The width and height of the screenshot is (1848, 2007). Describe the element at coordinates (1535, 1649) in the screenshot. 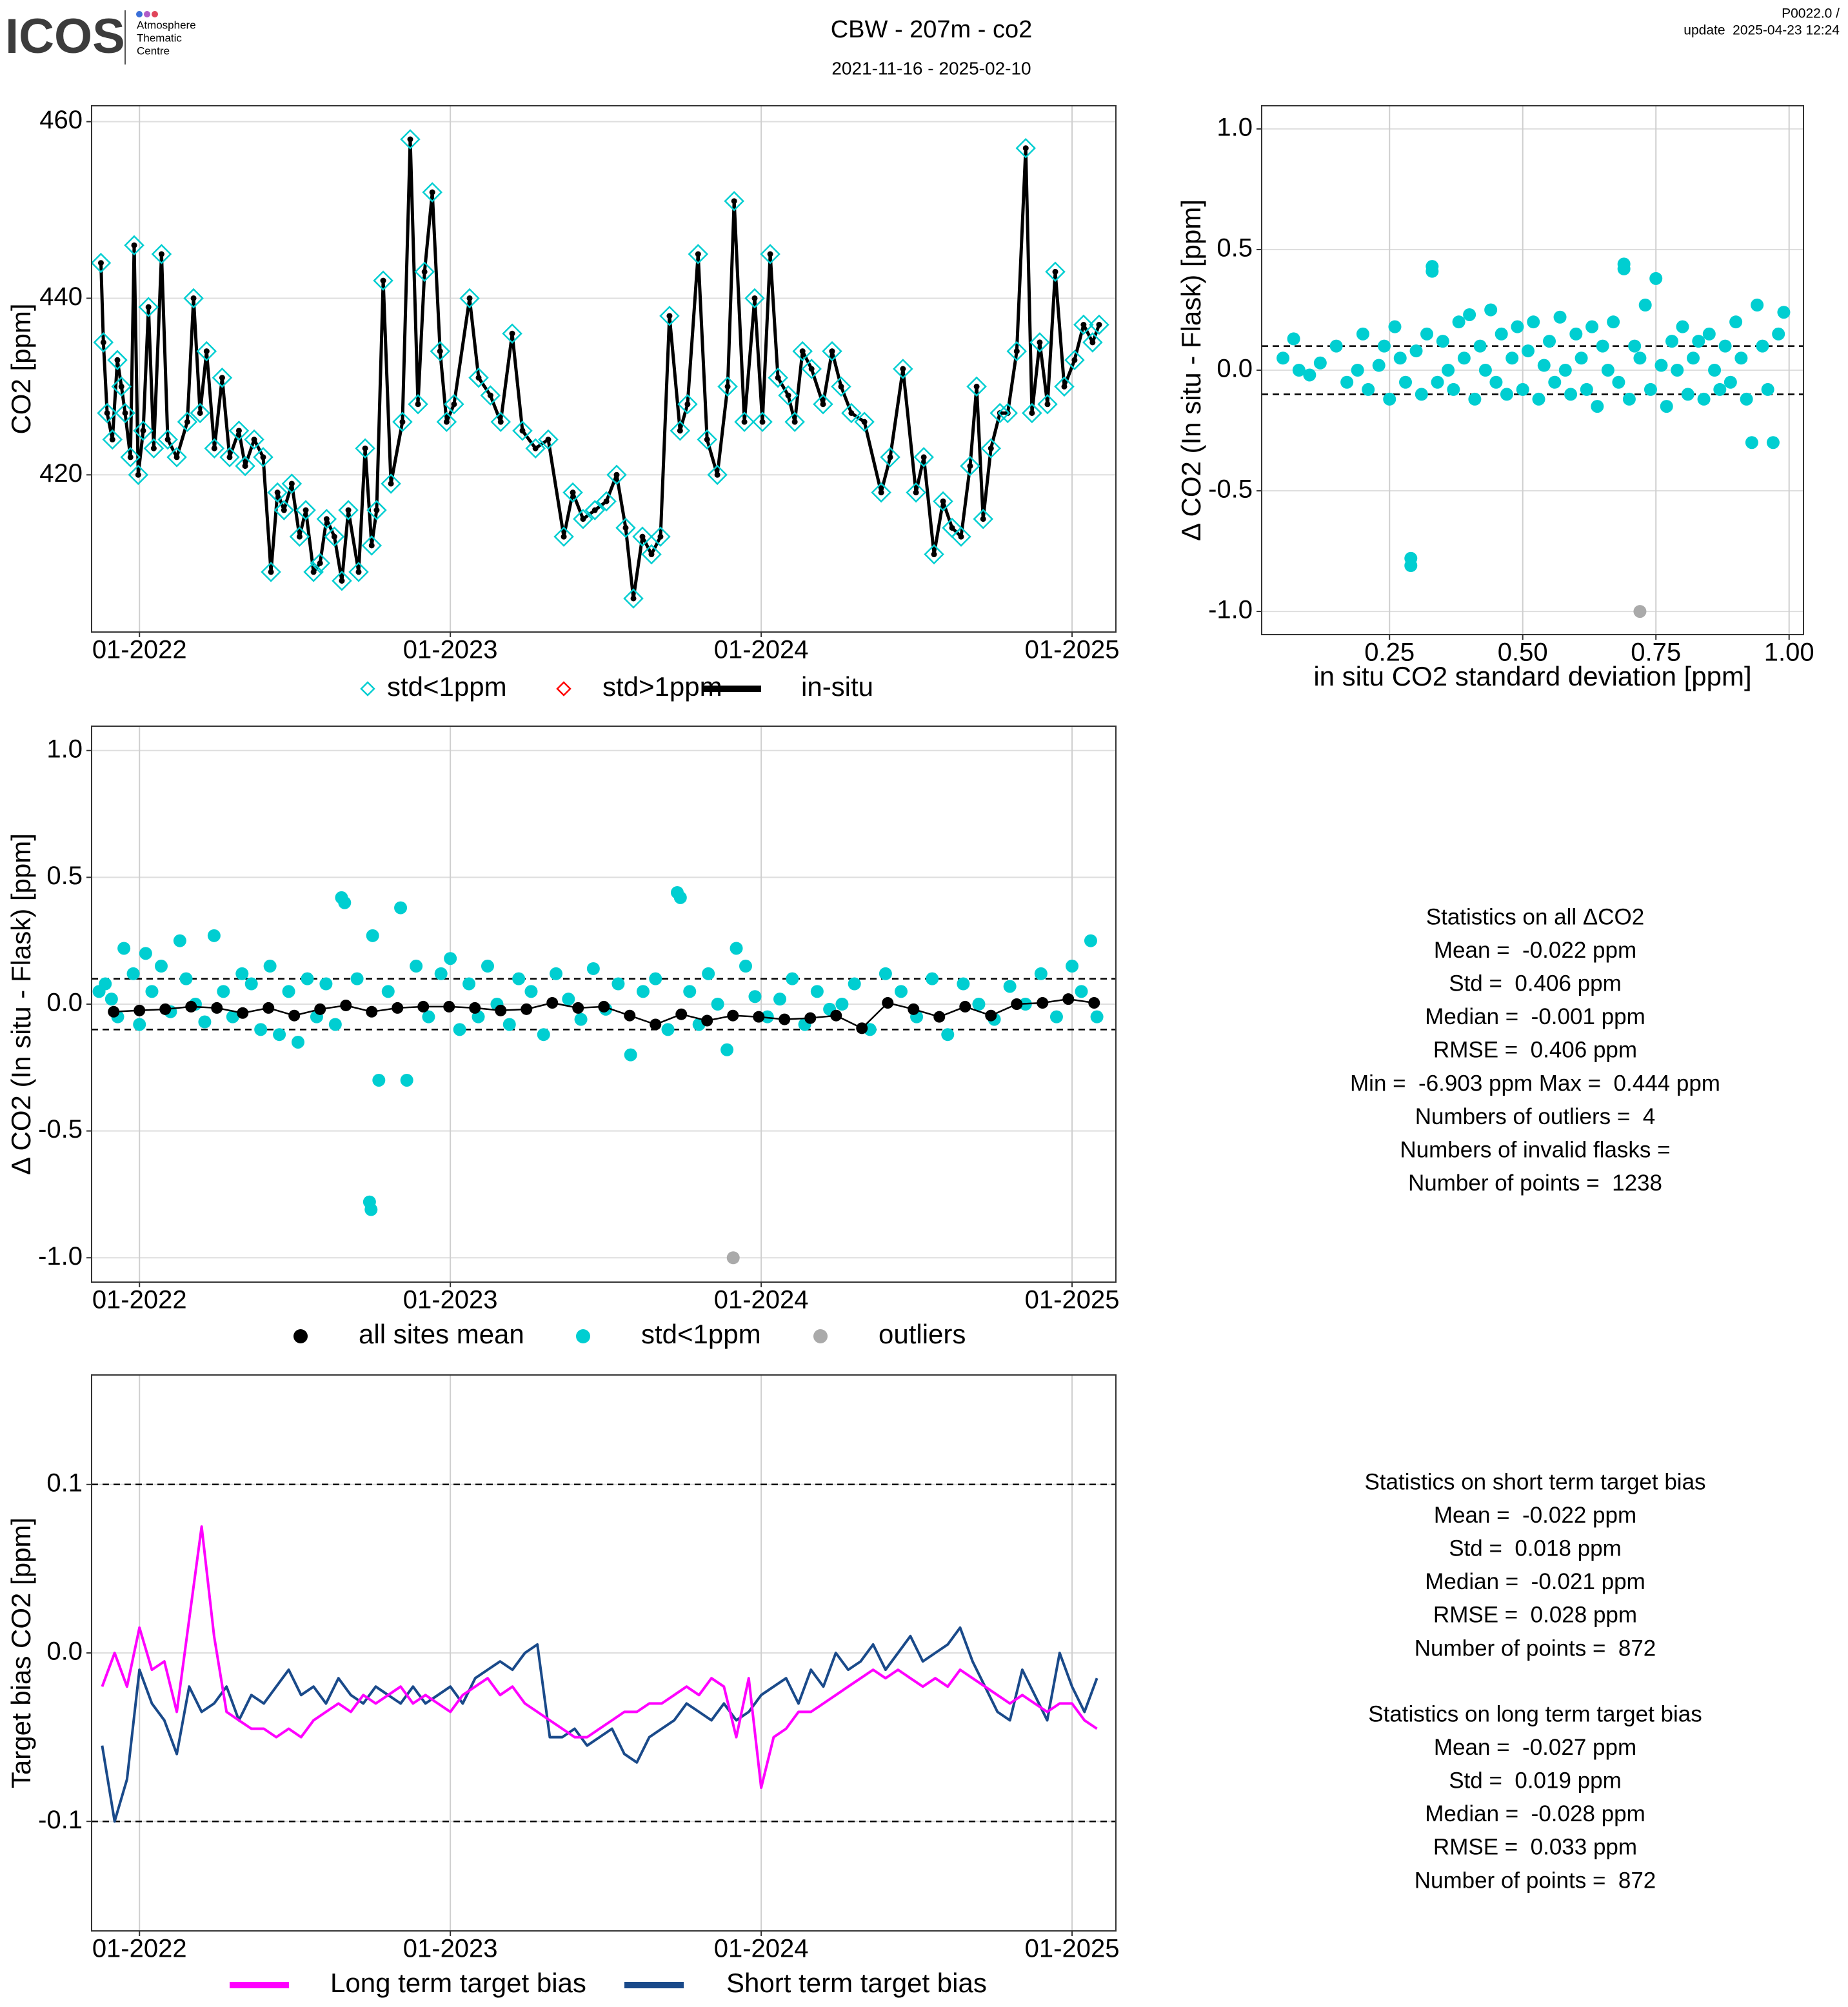

I see `stat-line: Number of points = 872` at that location.